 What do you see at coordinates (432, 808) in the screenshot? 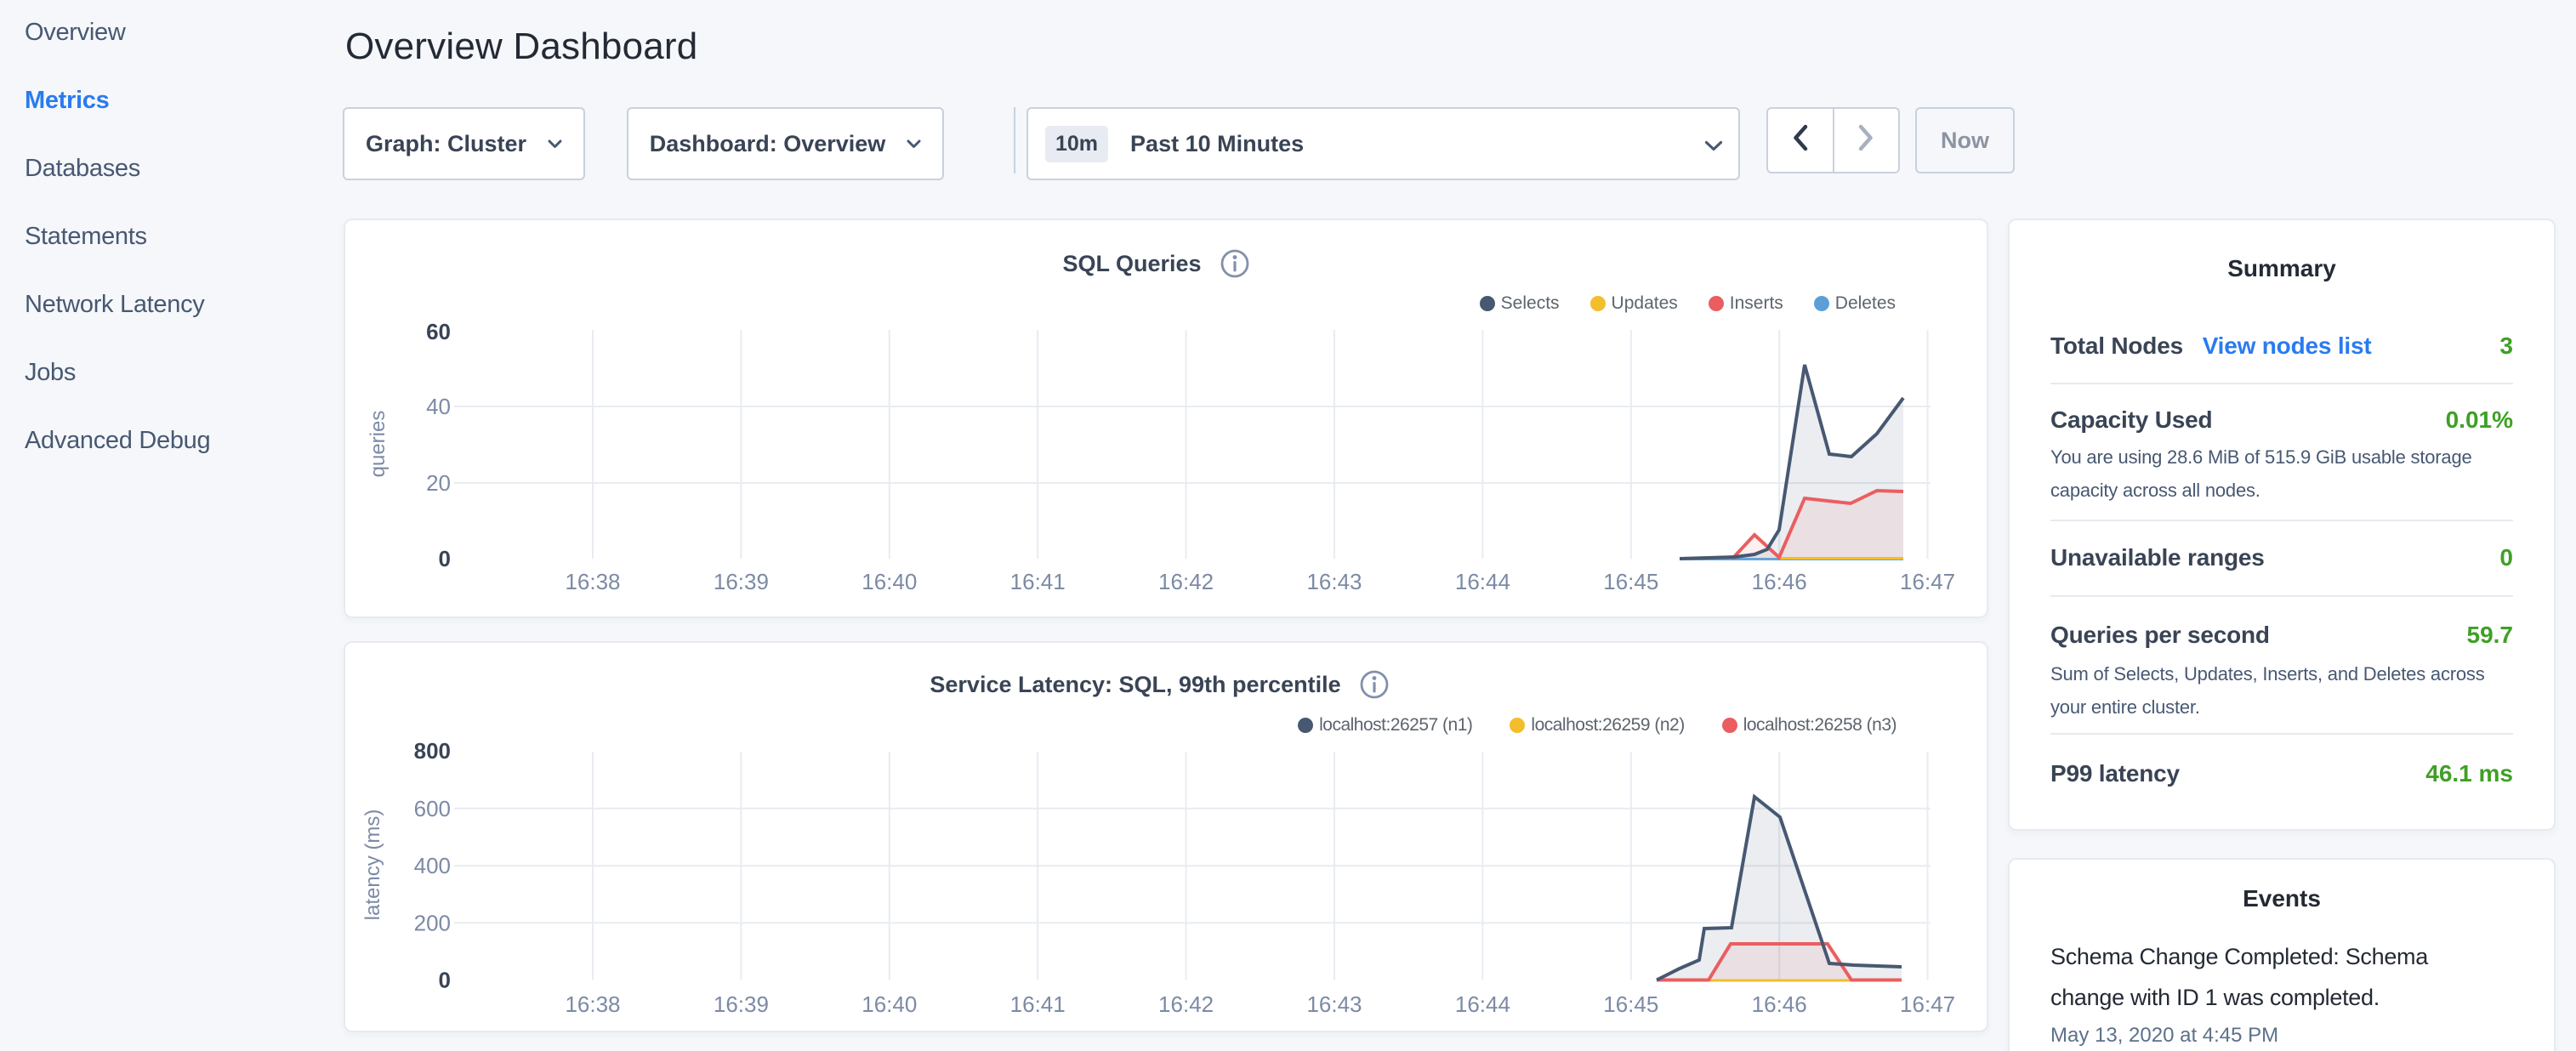
I see `svg-text: 600` at bounding box center [432, 808].